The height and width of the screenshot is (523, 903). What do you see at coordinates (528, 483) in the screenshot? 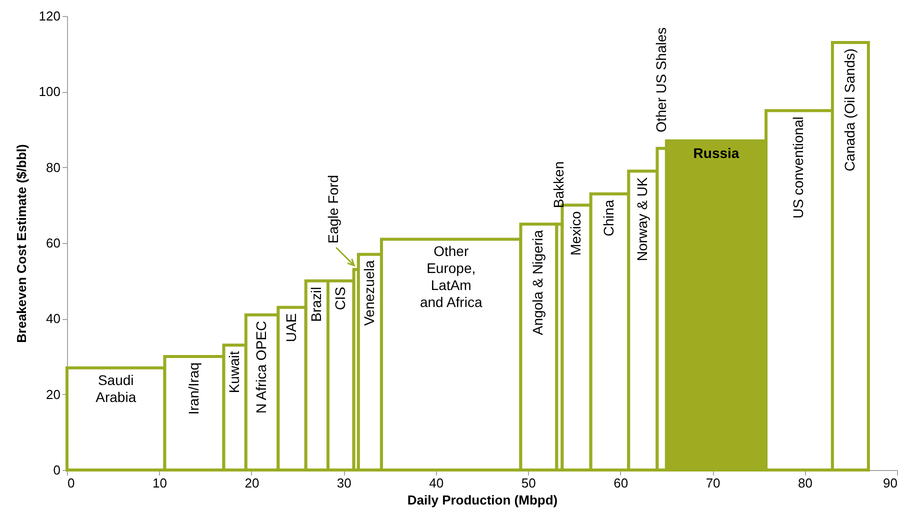
I see `x-tick-label: 50` at bounding box center [528, 483].